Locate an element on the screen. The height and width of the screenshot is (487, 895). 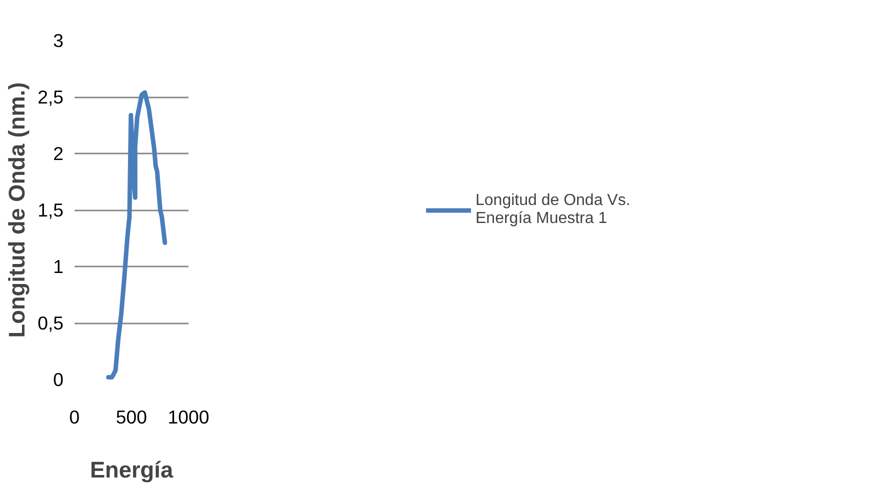
x-tick-label: 500 is located at coordinates (132, 417).